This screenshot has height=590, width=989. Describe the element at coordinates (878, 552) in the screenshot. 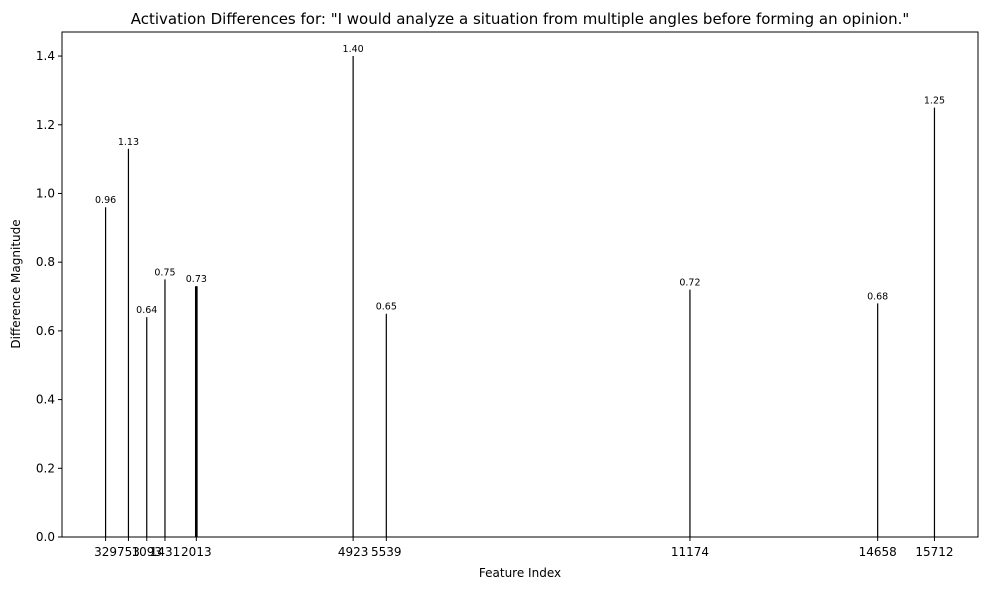

I see `x-tick-label: 14658` at that location.